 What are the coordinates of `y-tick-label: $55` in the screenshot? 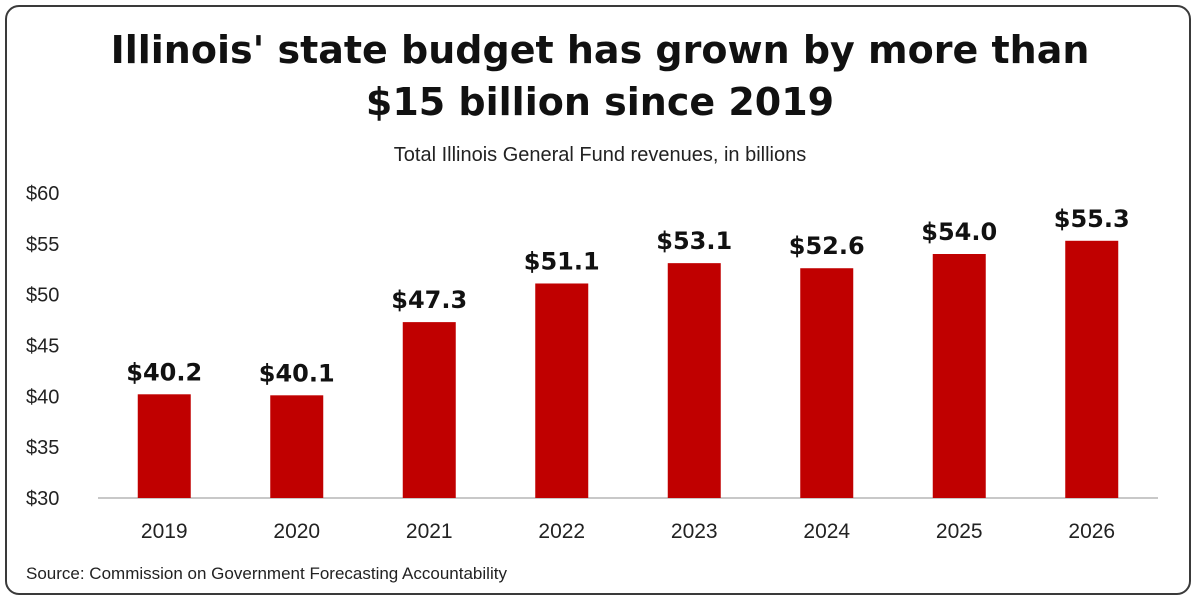 It's located at (42, 245).